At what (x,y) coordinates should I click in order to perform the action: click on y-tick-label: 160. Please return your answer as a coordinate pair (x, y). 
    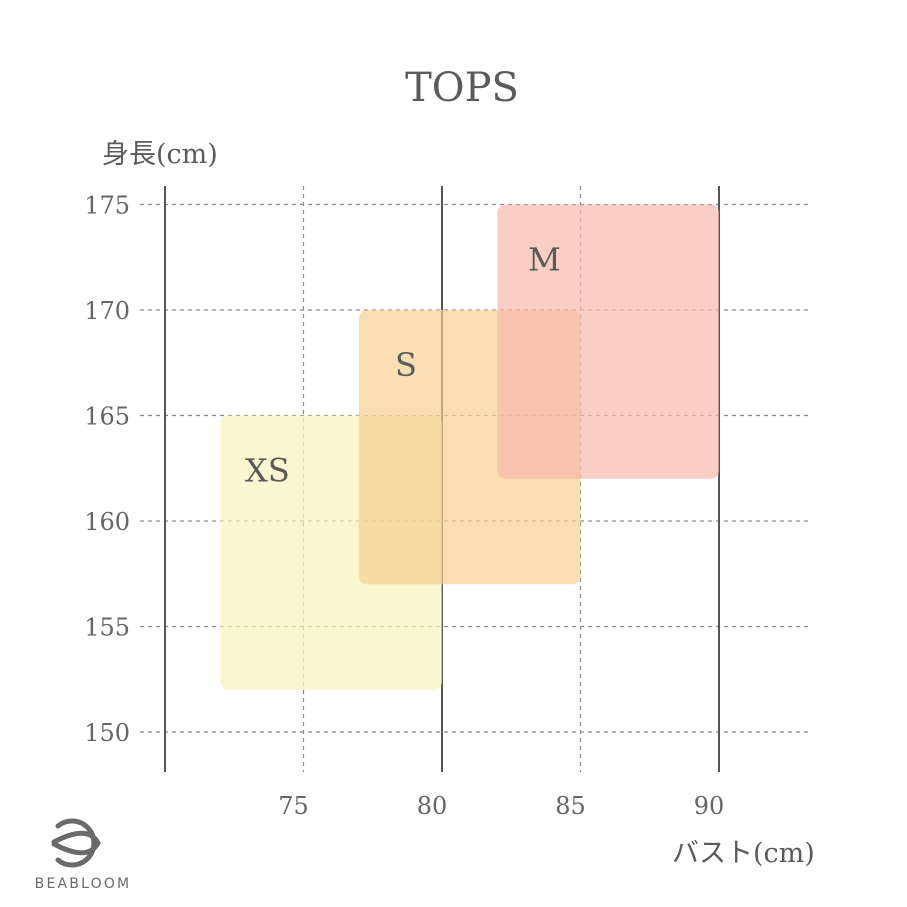
    Looking at the image, I should click on (107, 522).